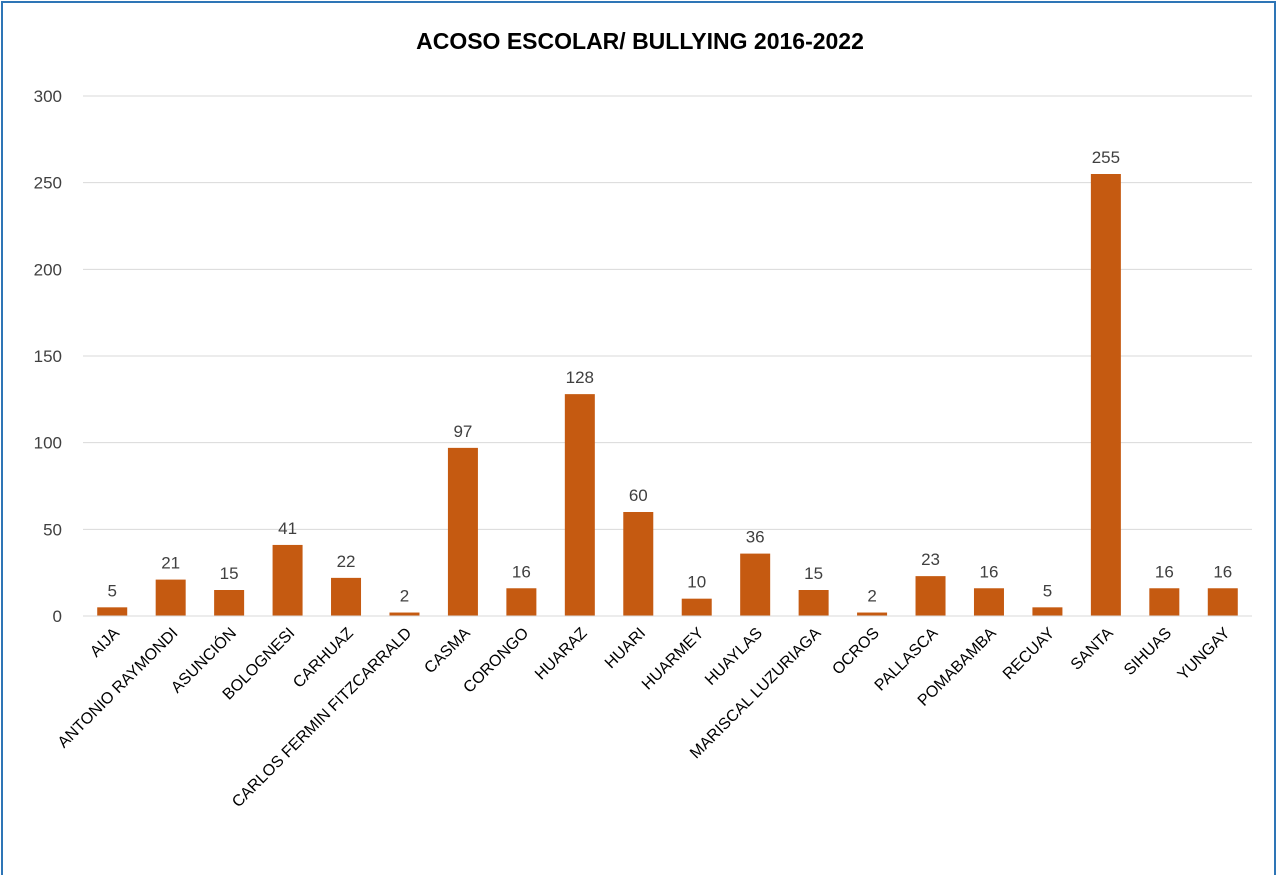 The width and height of the screenshot is (1280, 876). Describe the element at coordinates (462, 431) in the screenshot. I see `data-label: 97` at that location.